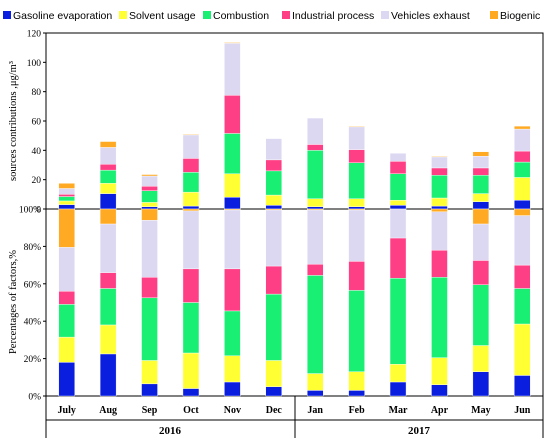 The width and height of the screenshot is (550, 446). Describe the element at coordinates (232, 209) in the screenshot. I see `bottom-bar-biogenic-nov` at that location.